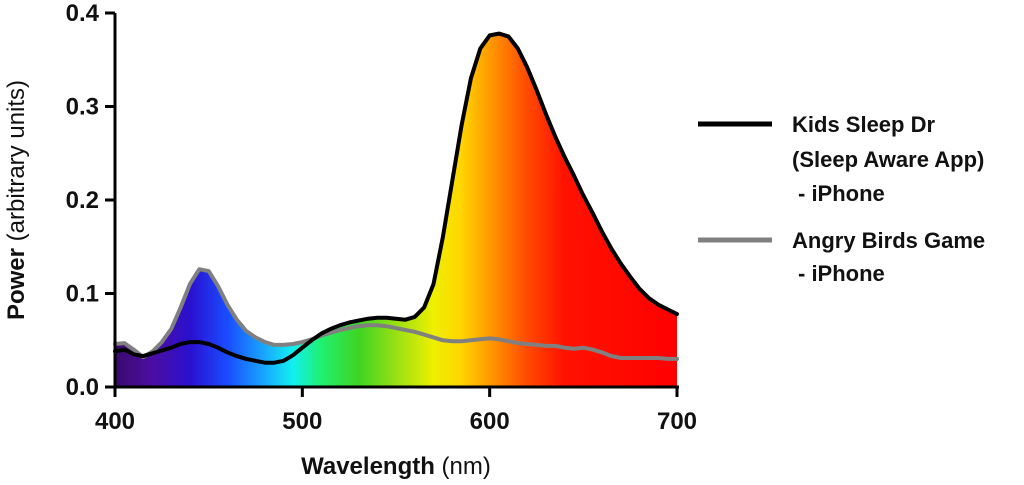 Image resolution: width=1024 pixels, height=485 pixels. What do you see at coordinates (463, 466) in the screenshot?
I see `x-axis-title-units: (nm)` at bounding box center [463, 466].